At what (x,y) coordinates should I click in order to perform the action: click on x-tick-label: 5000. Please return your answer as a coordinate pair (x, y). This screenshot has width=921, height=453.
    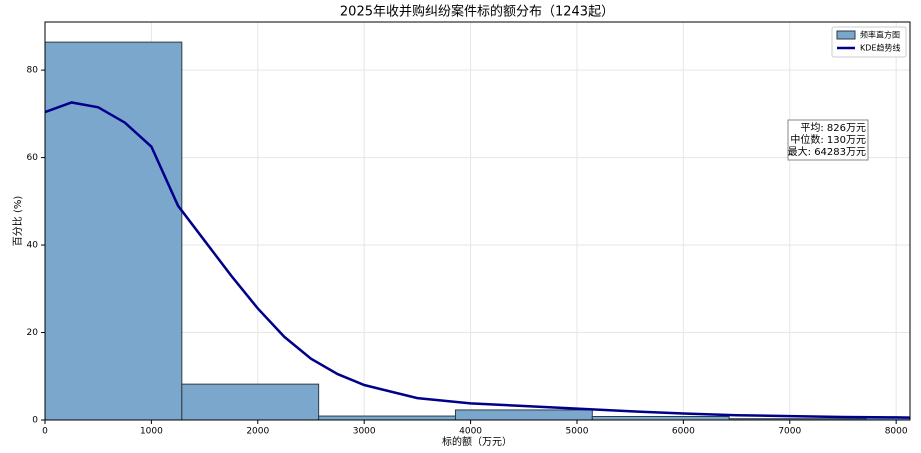
    Looking at the image, I should click on (577, 432).